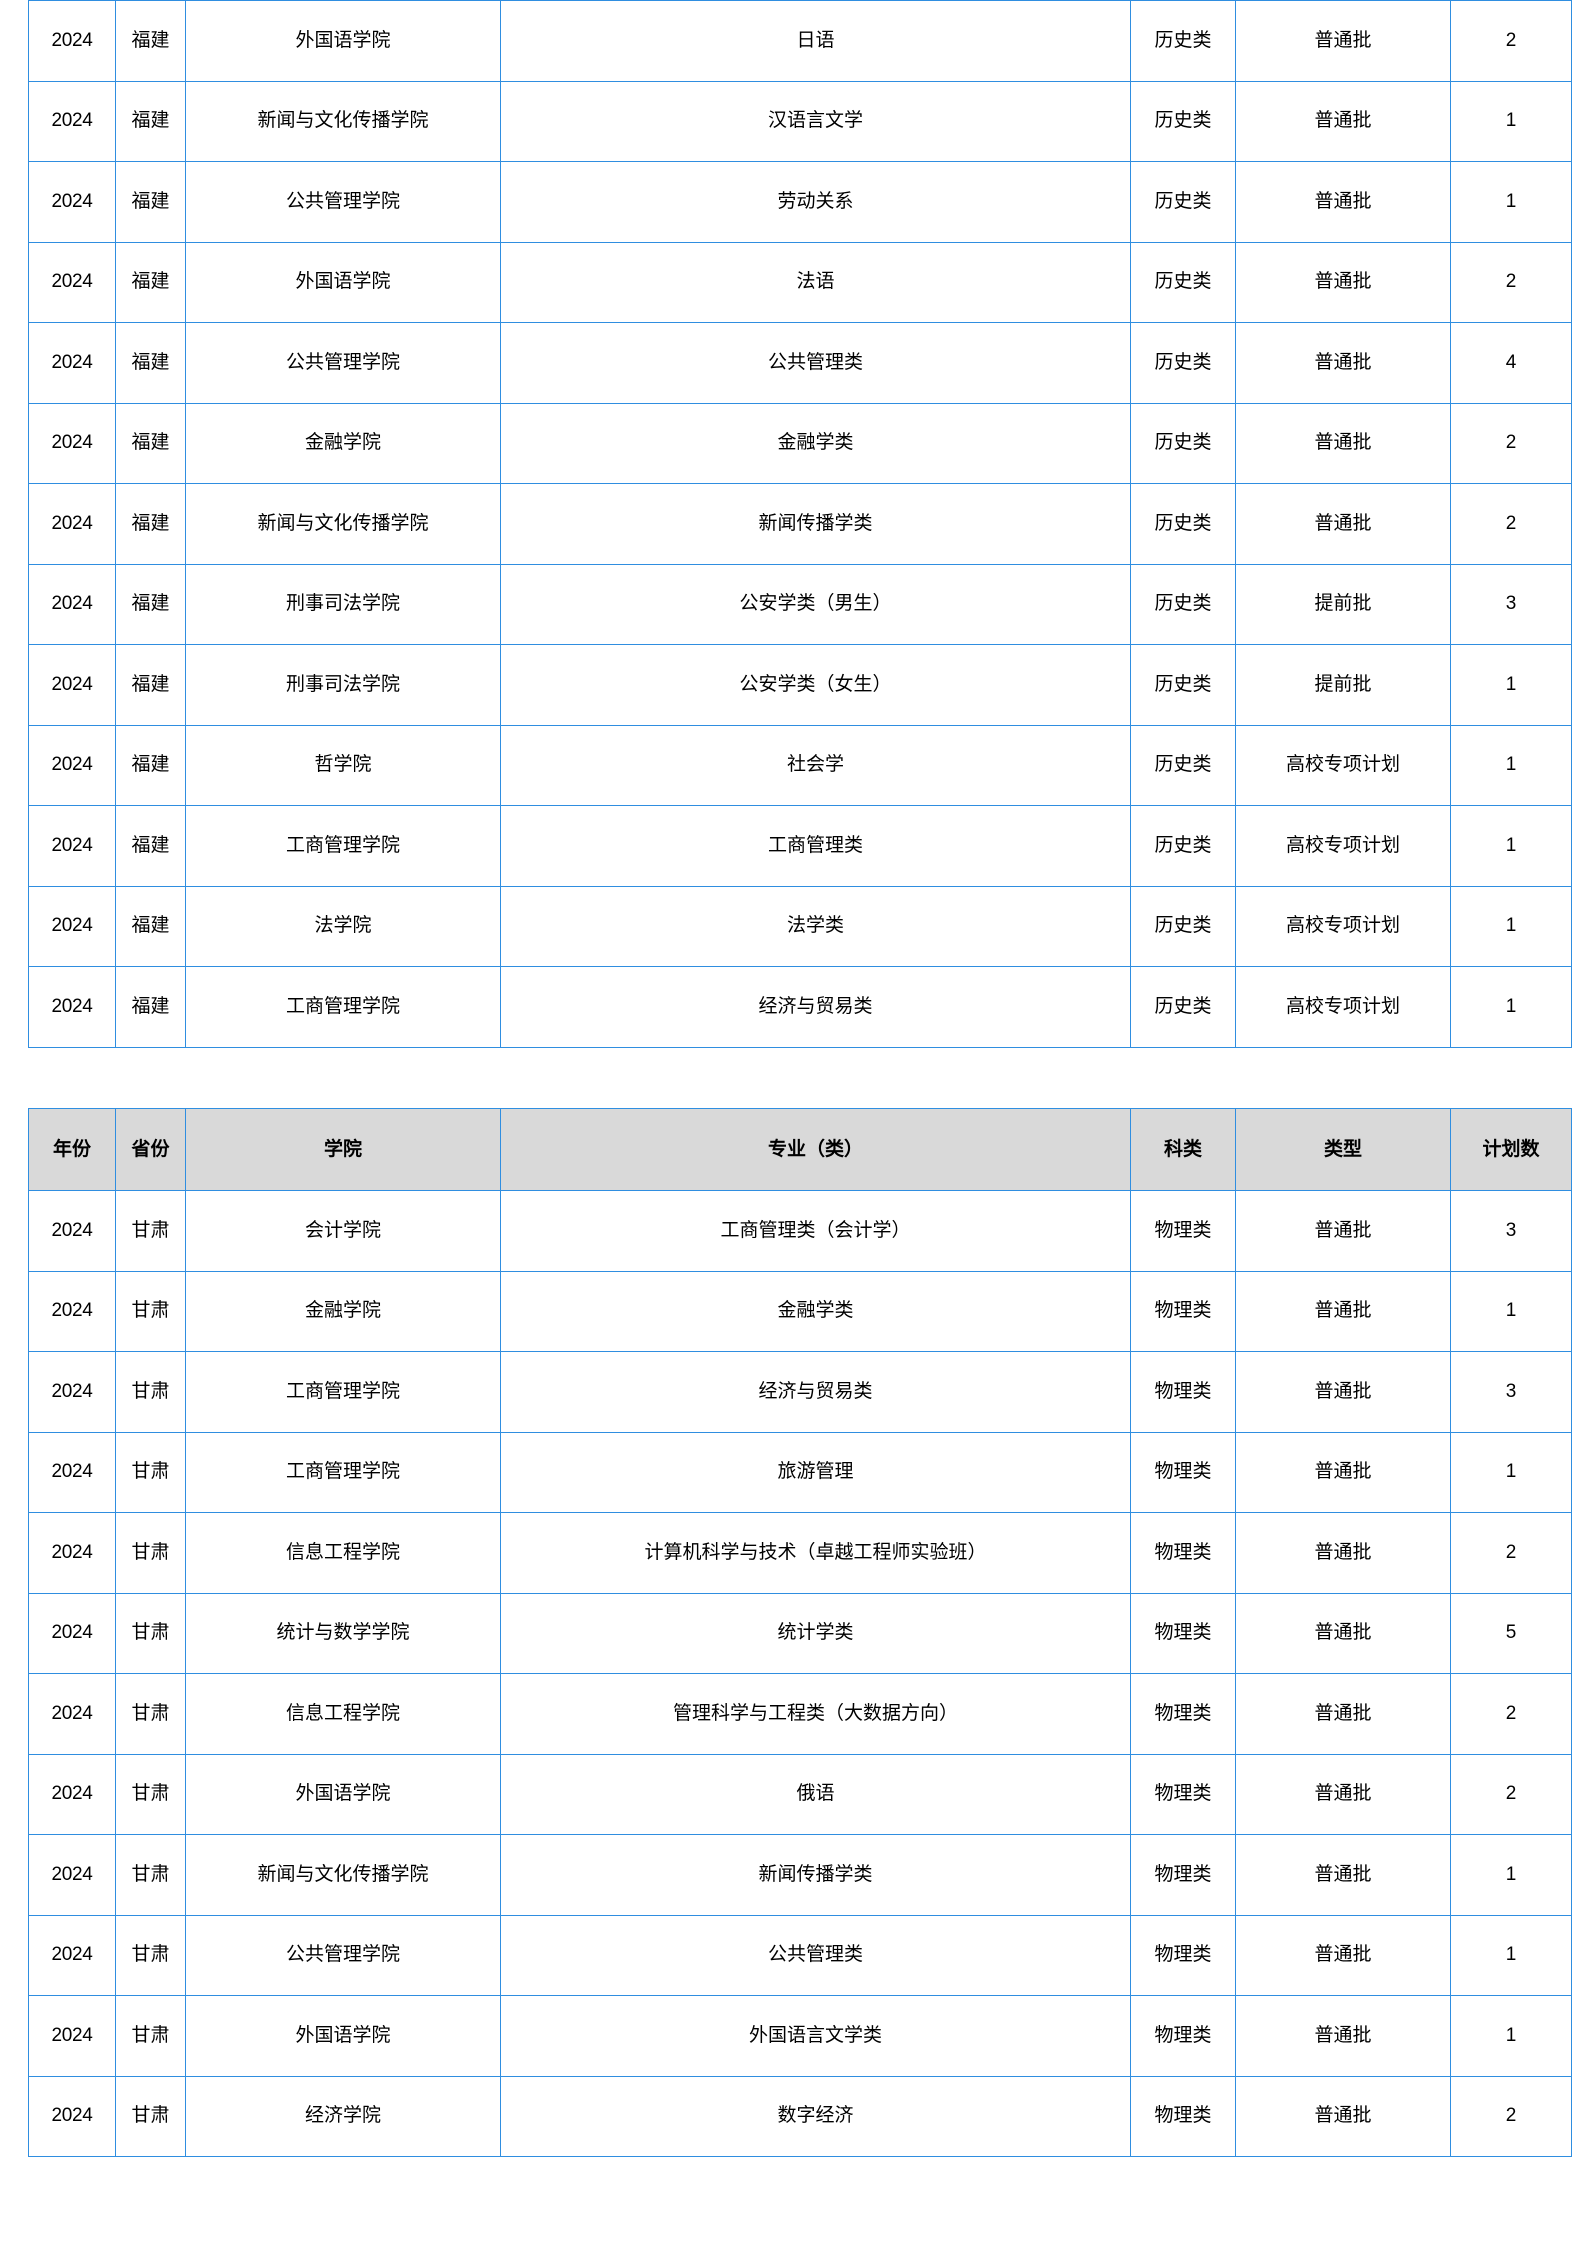 This screenshot has width=1587, height=2245. I want to click on cell-major: 数字经济, so click(815, 2116).